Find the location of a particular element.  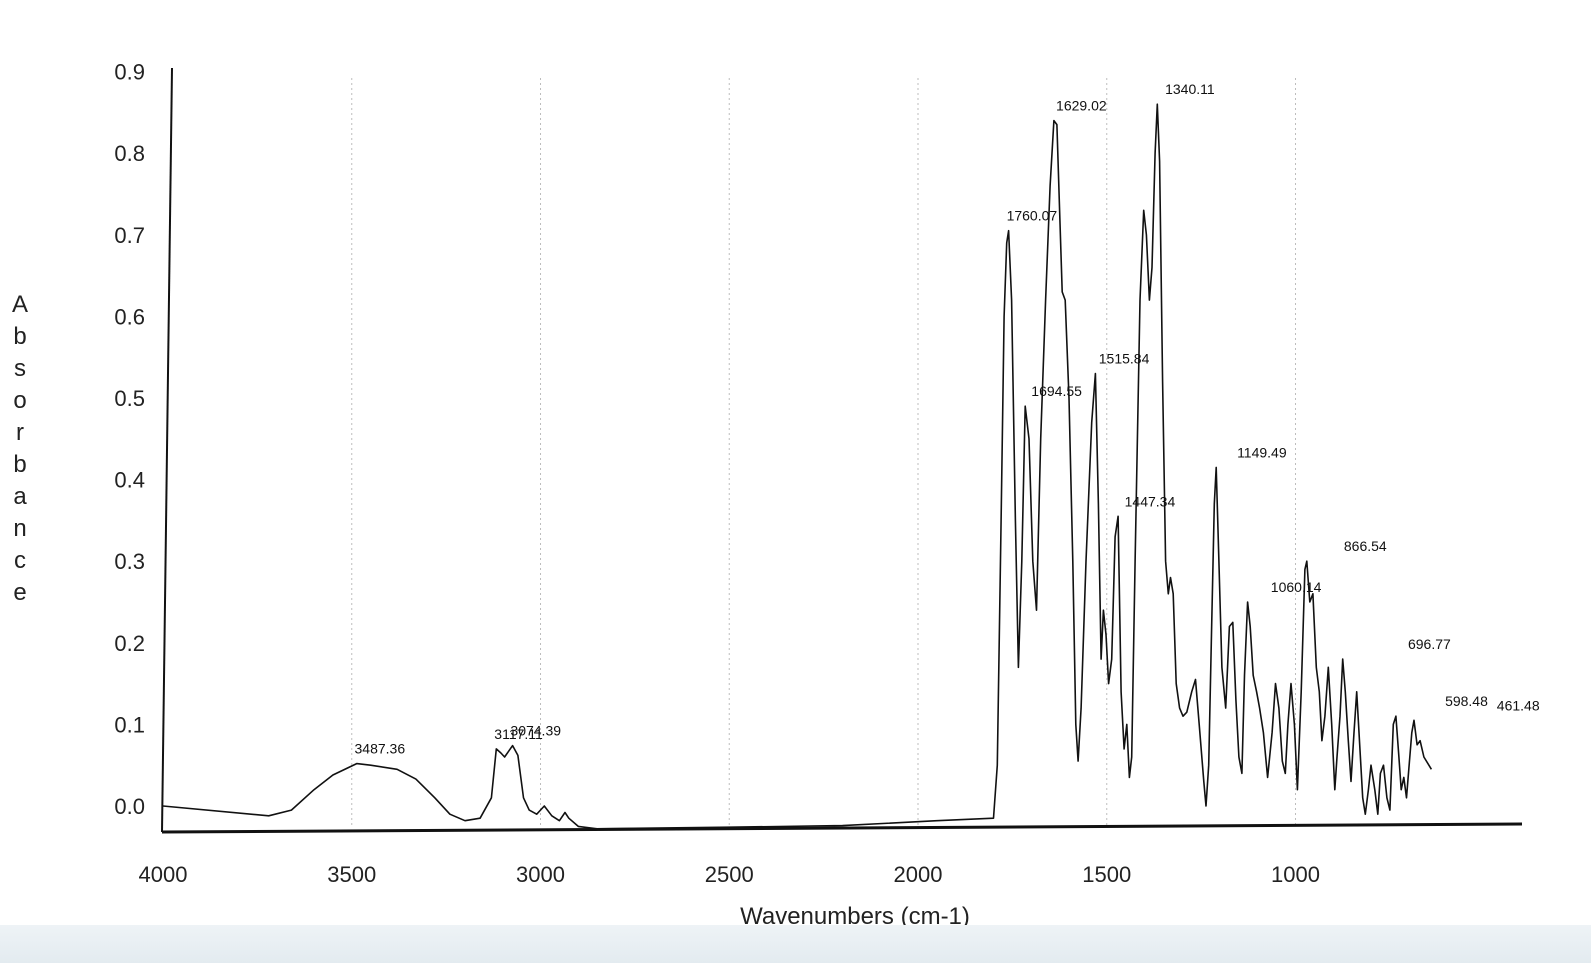

peak-label-866.54: 866.54 is located at coordinates (1365, 546).